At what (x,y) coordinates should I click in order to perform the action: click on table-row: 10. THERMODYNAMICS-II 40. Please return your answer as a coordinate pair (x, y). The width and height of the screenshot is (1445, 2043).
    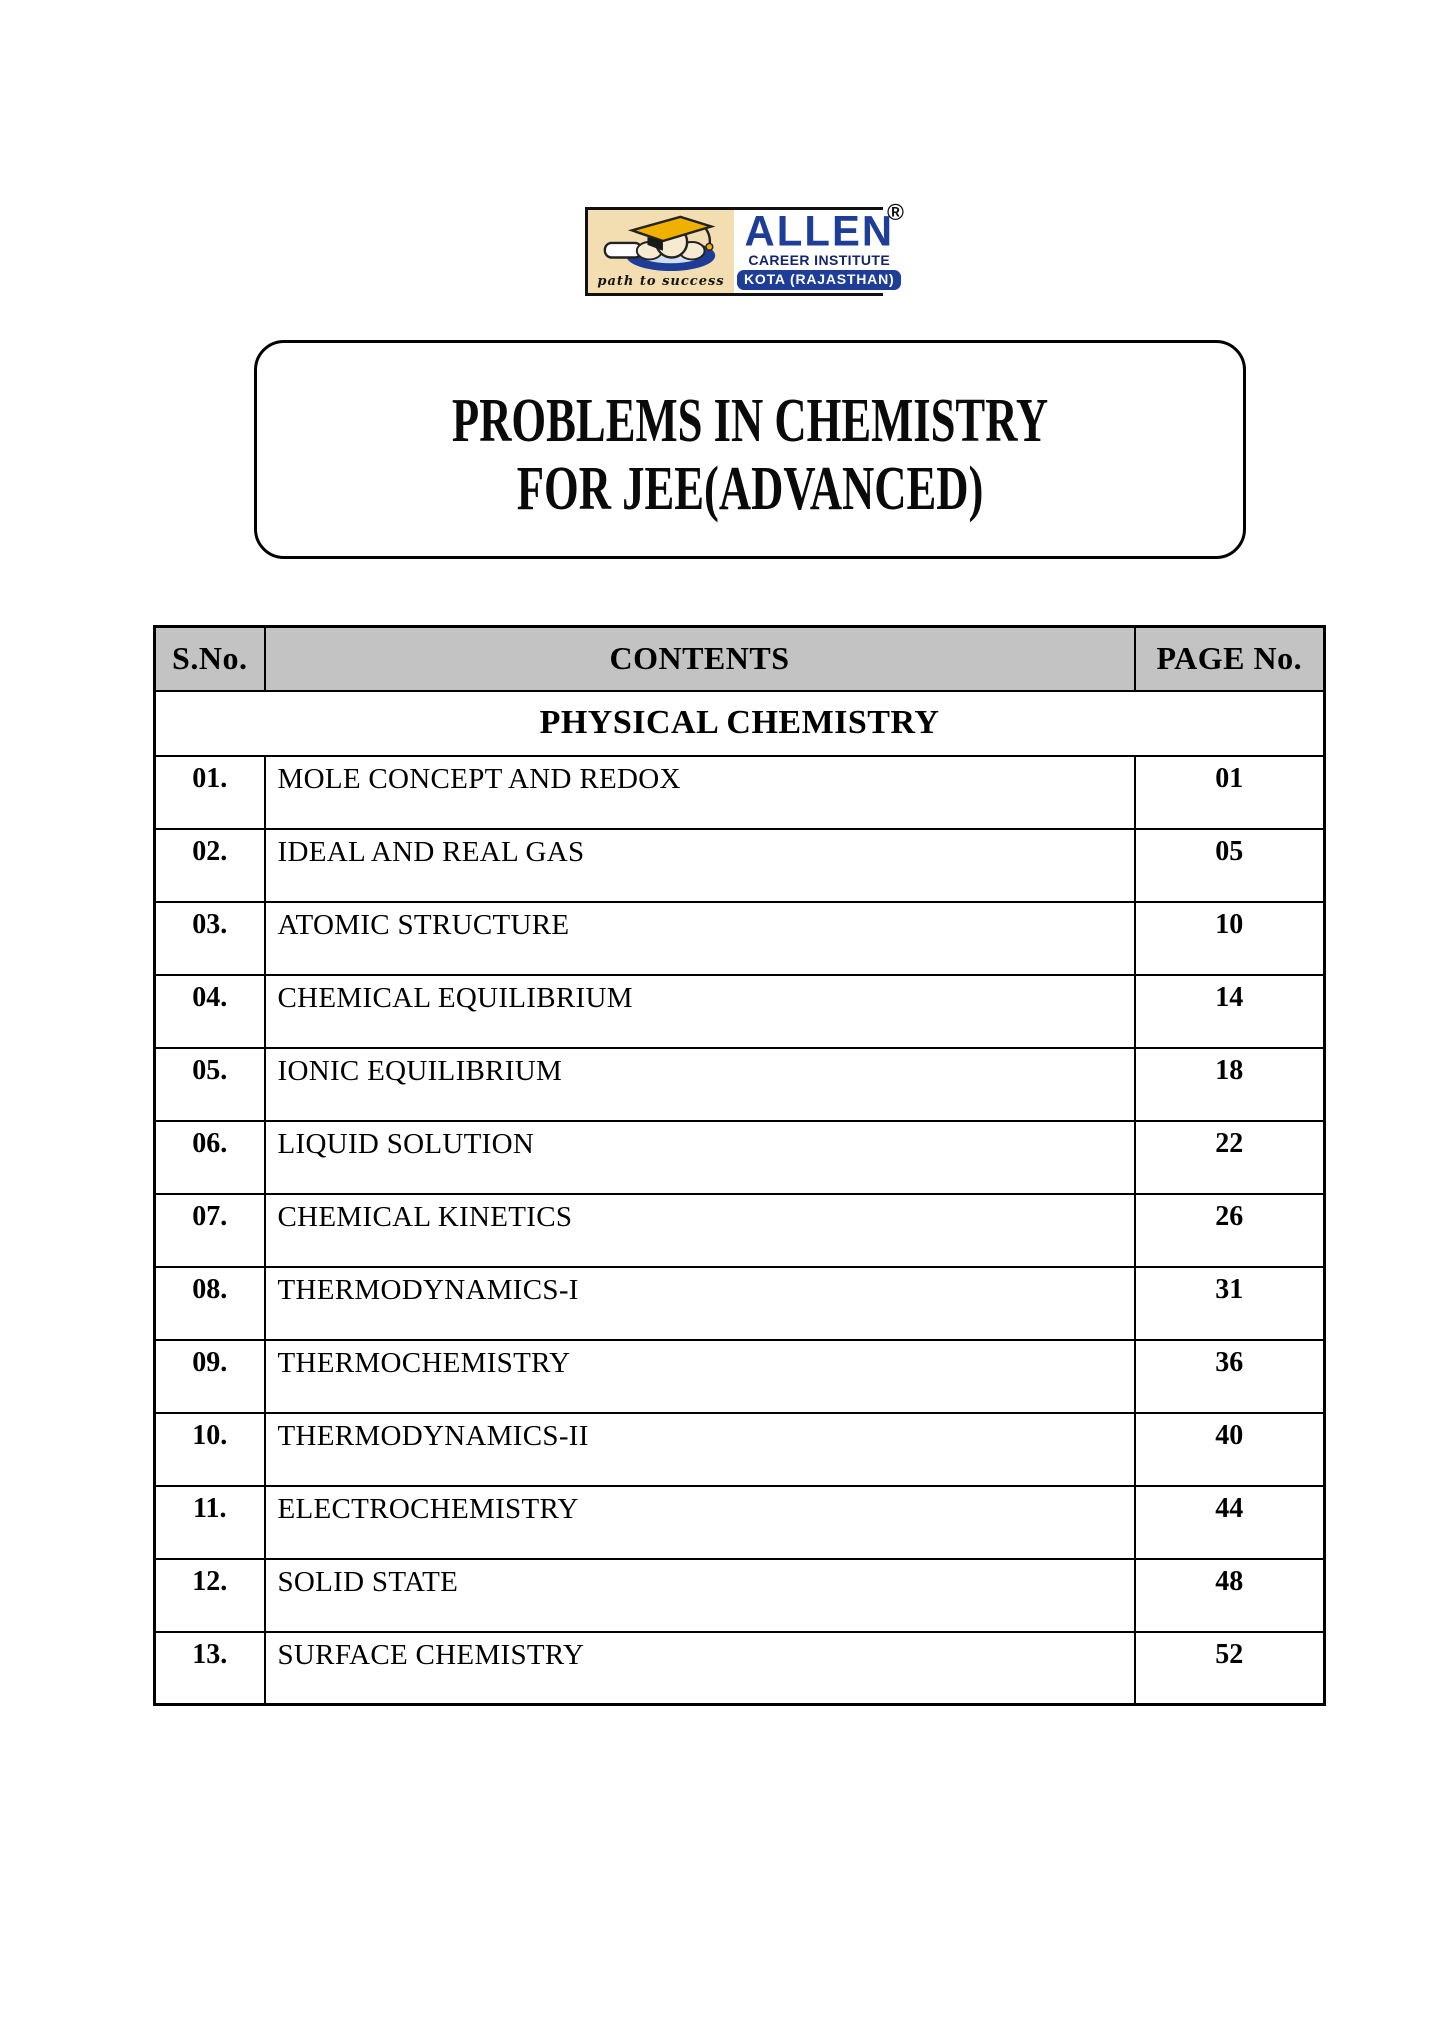
    Looking at the image, I should click on (739, 1449).